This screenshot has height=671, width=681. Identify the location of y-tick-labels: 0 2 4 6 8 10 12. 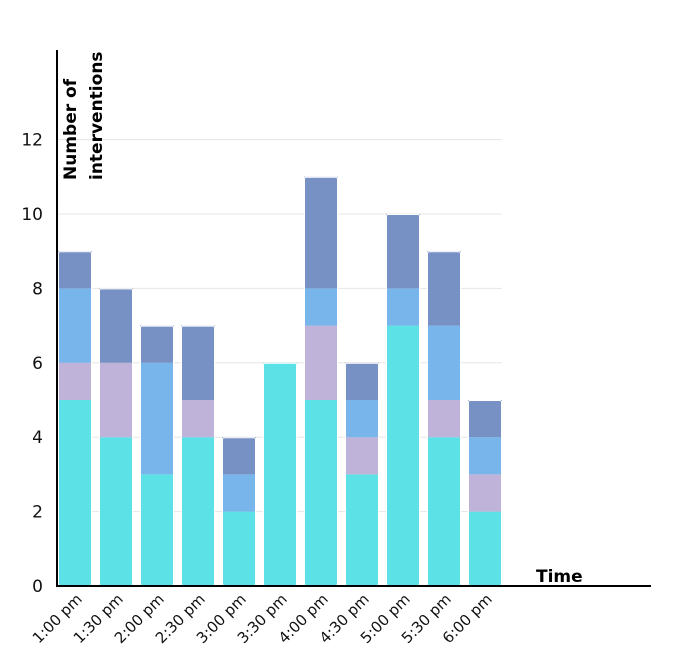
(32, 364).